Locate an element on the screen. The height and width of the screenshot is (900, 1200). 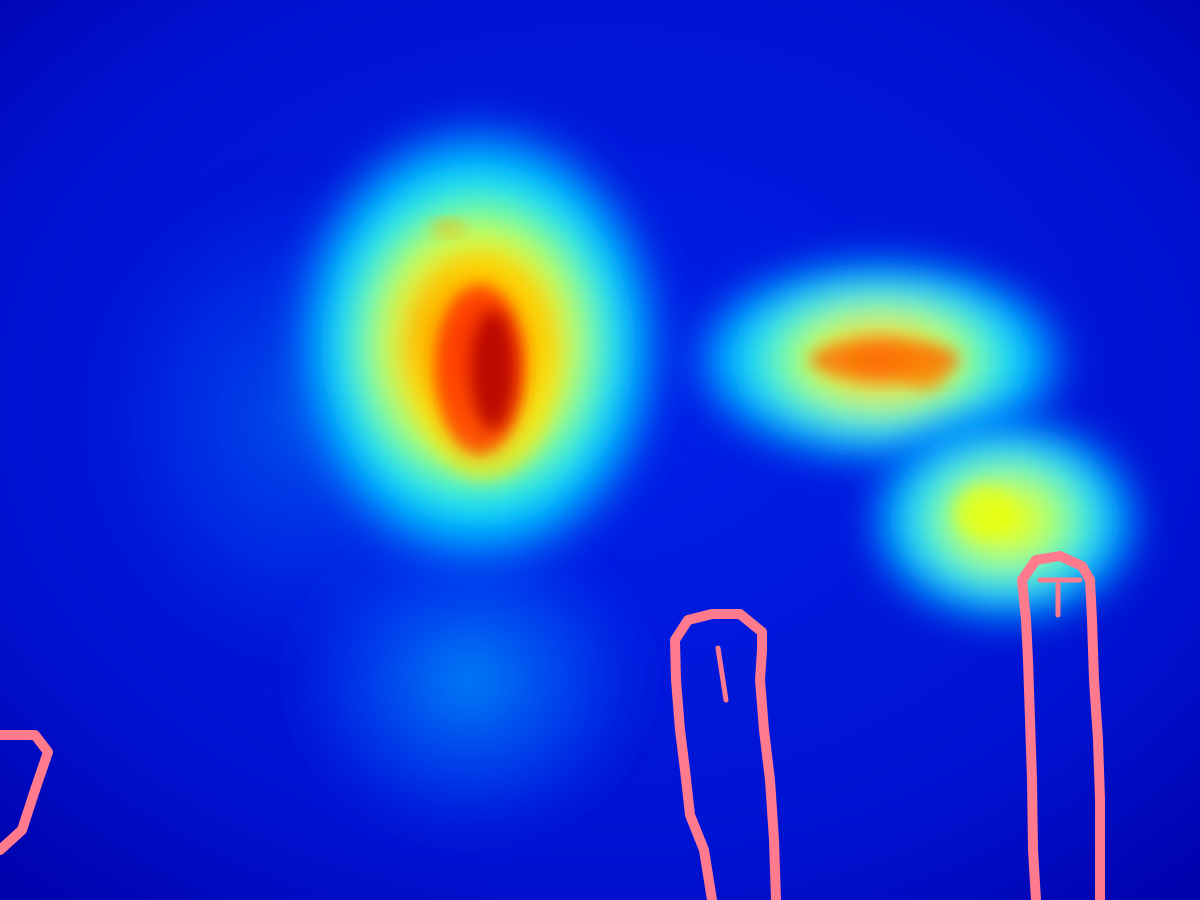
outline-right-post-inner is located at coordinates (1060, 597).